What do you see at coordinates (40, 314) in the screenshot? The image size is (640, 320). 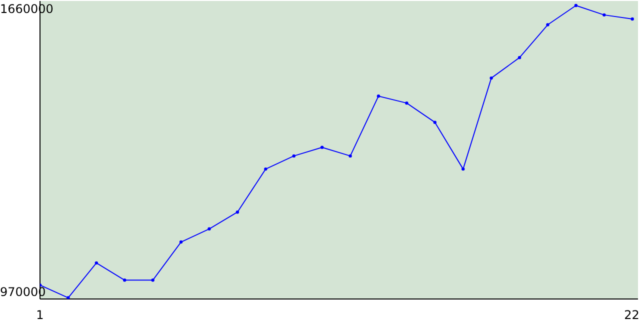 I see `x-tick-label: 1` at bounding box center [40, 314].